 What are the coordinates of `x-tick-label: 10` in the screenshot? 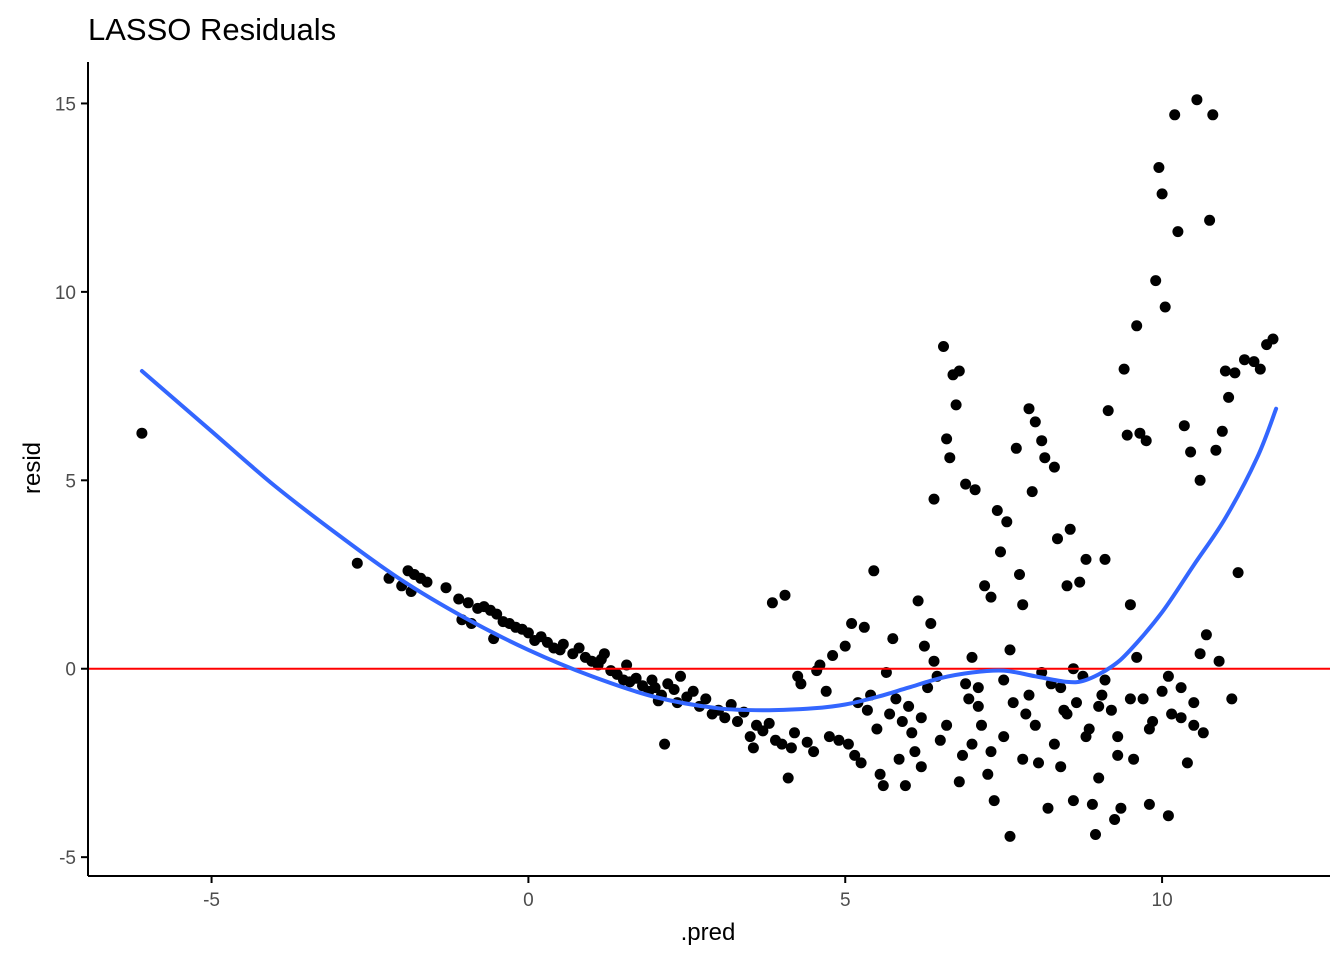 It's located at (1162, 900).